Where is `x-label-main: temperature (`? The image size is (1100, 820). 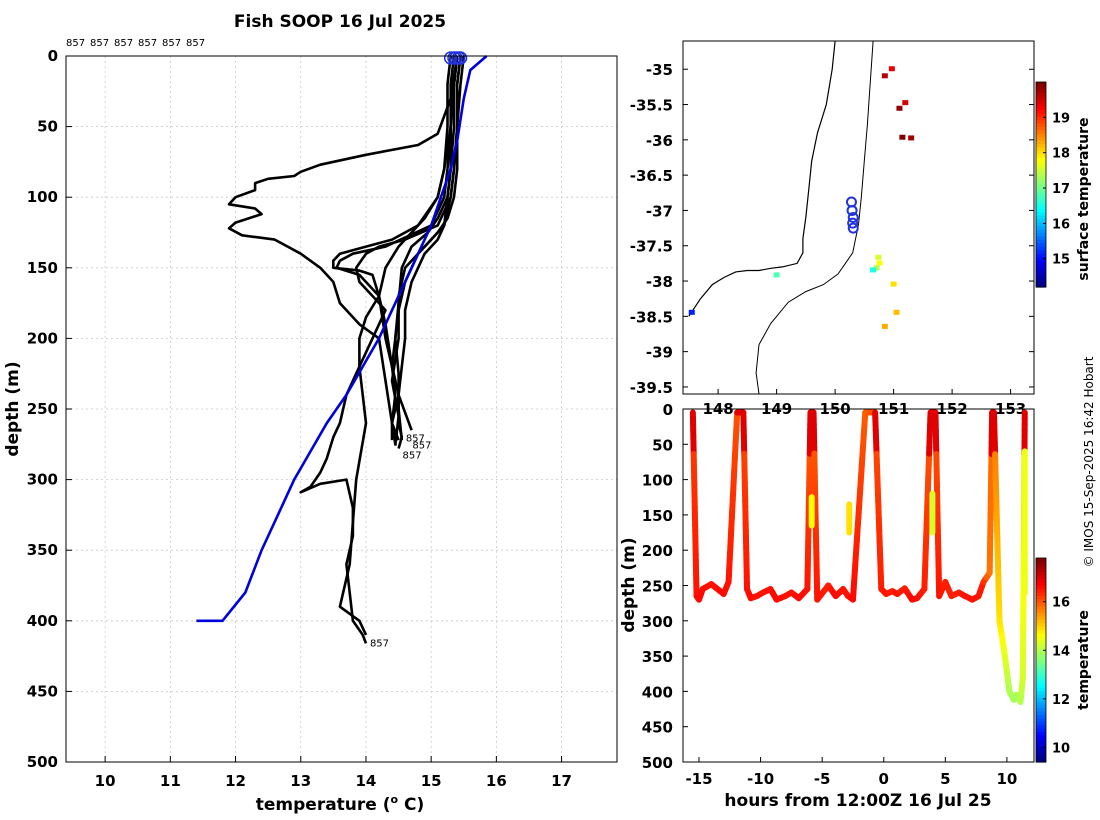 x-label-main: temperature ( is located at coordinates (323, 805).